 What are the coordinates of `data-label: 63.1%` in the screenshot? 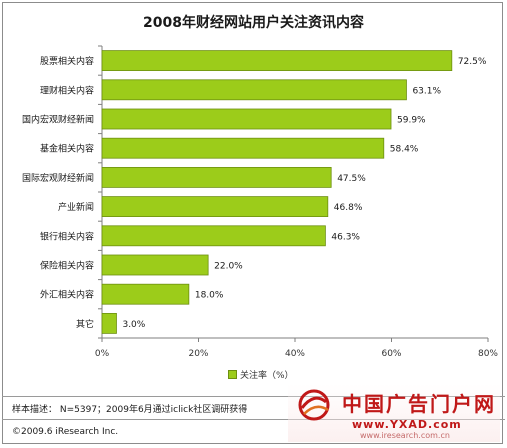 It's located at (426, 91).